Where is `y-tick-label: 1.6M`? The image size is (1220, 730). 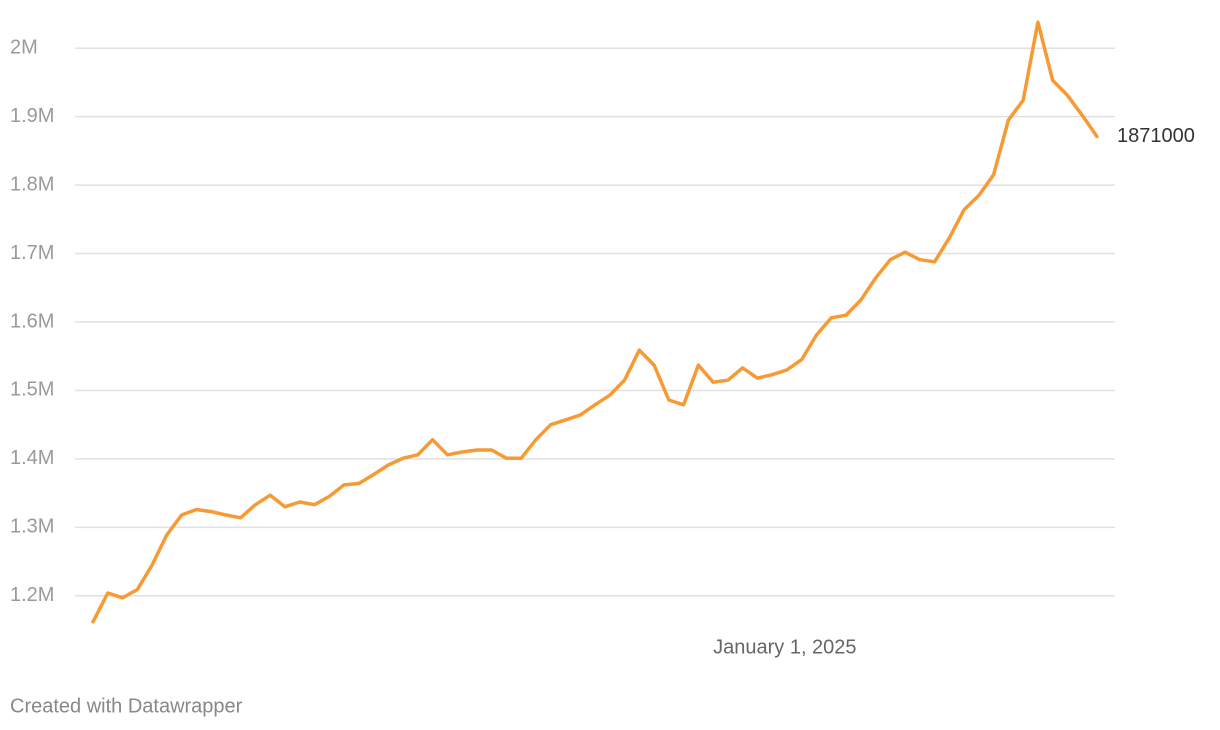
y-tick-label: 1.6M is located at coordinates (32, 321).